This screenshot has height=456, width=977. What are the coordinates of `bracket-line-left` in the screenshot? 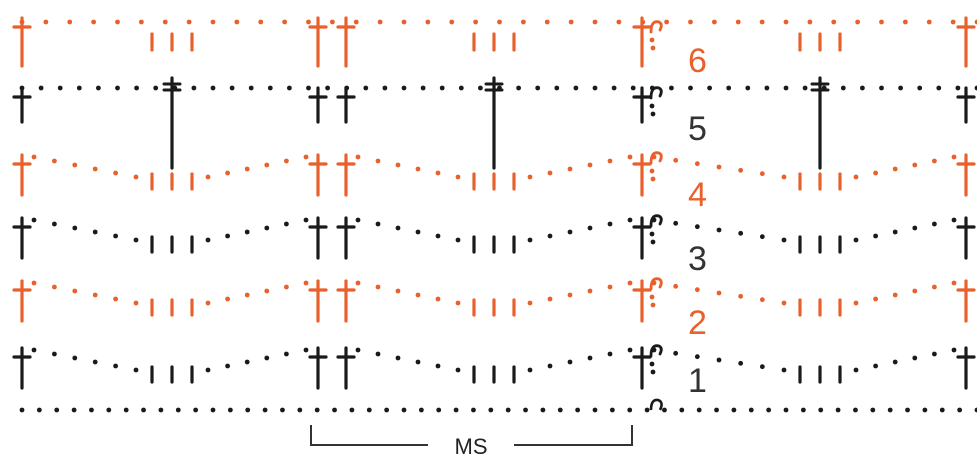 It's located at (369, 435).